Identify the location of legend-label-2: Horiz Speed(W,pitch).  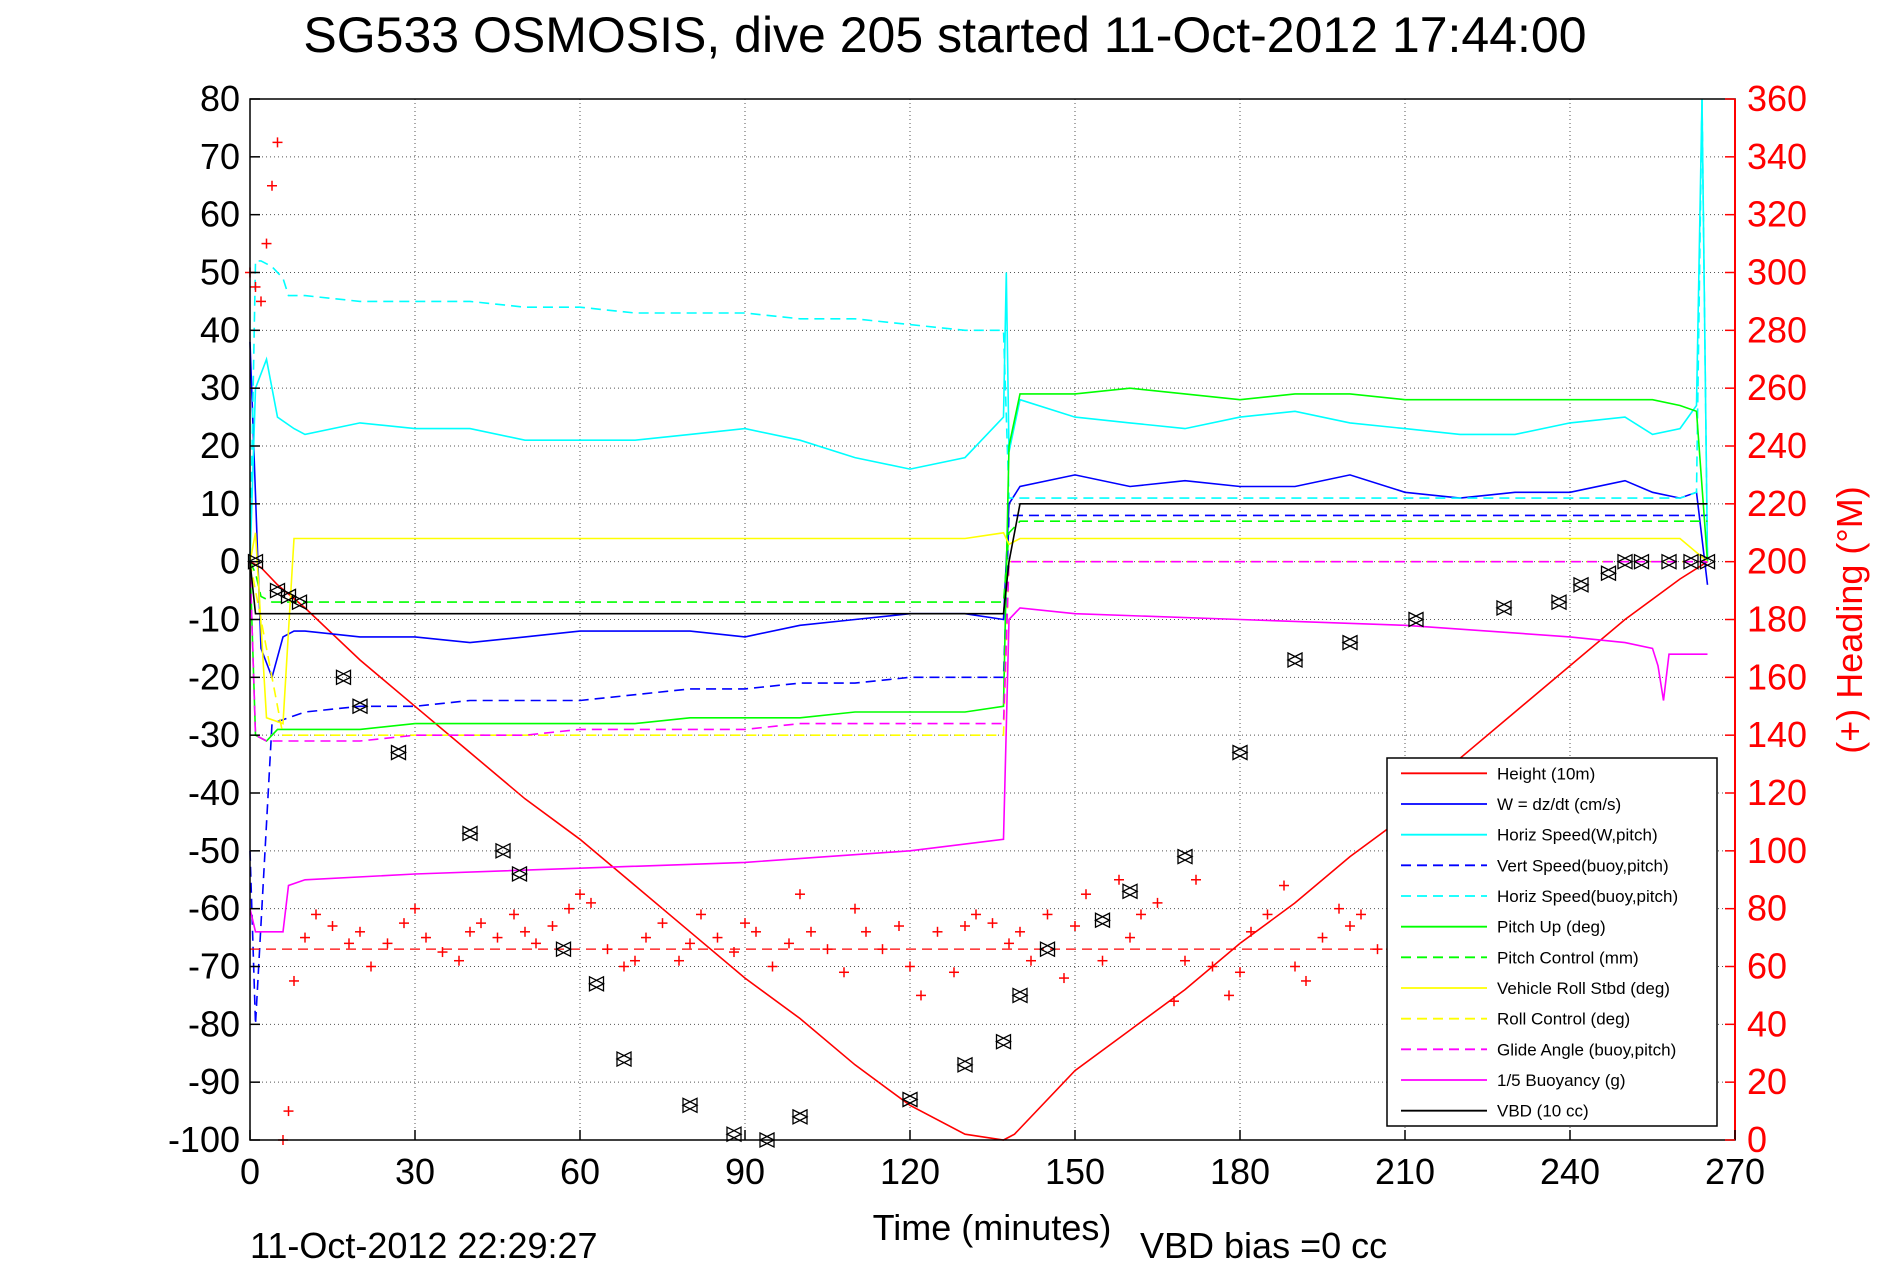
(1577, 835).